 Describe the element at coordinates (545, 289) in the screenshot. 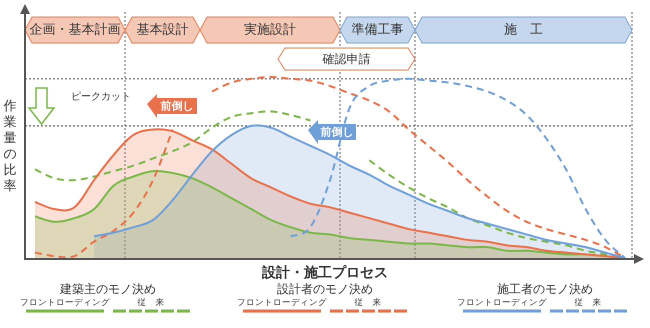

I see `text: 施工者のモノ決め` at that location.